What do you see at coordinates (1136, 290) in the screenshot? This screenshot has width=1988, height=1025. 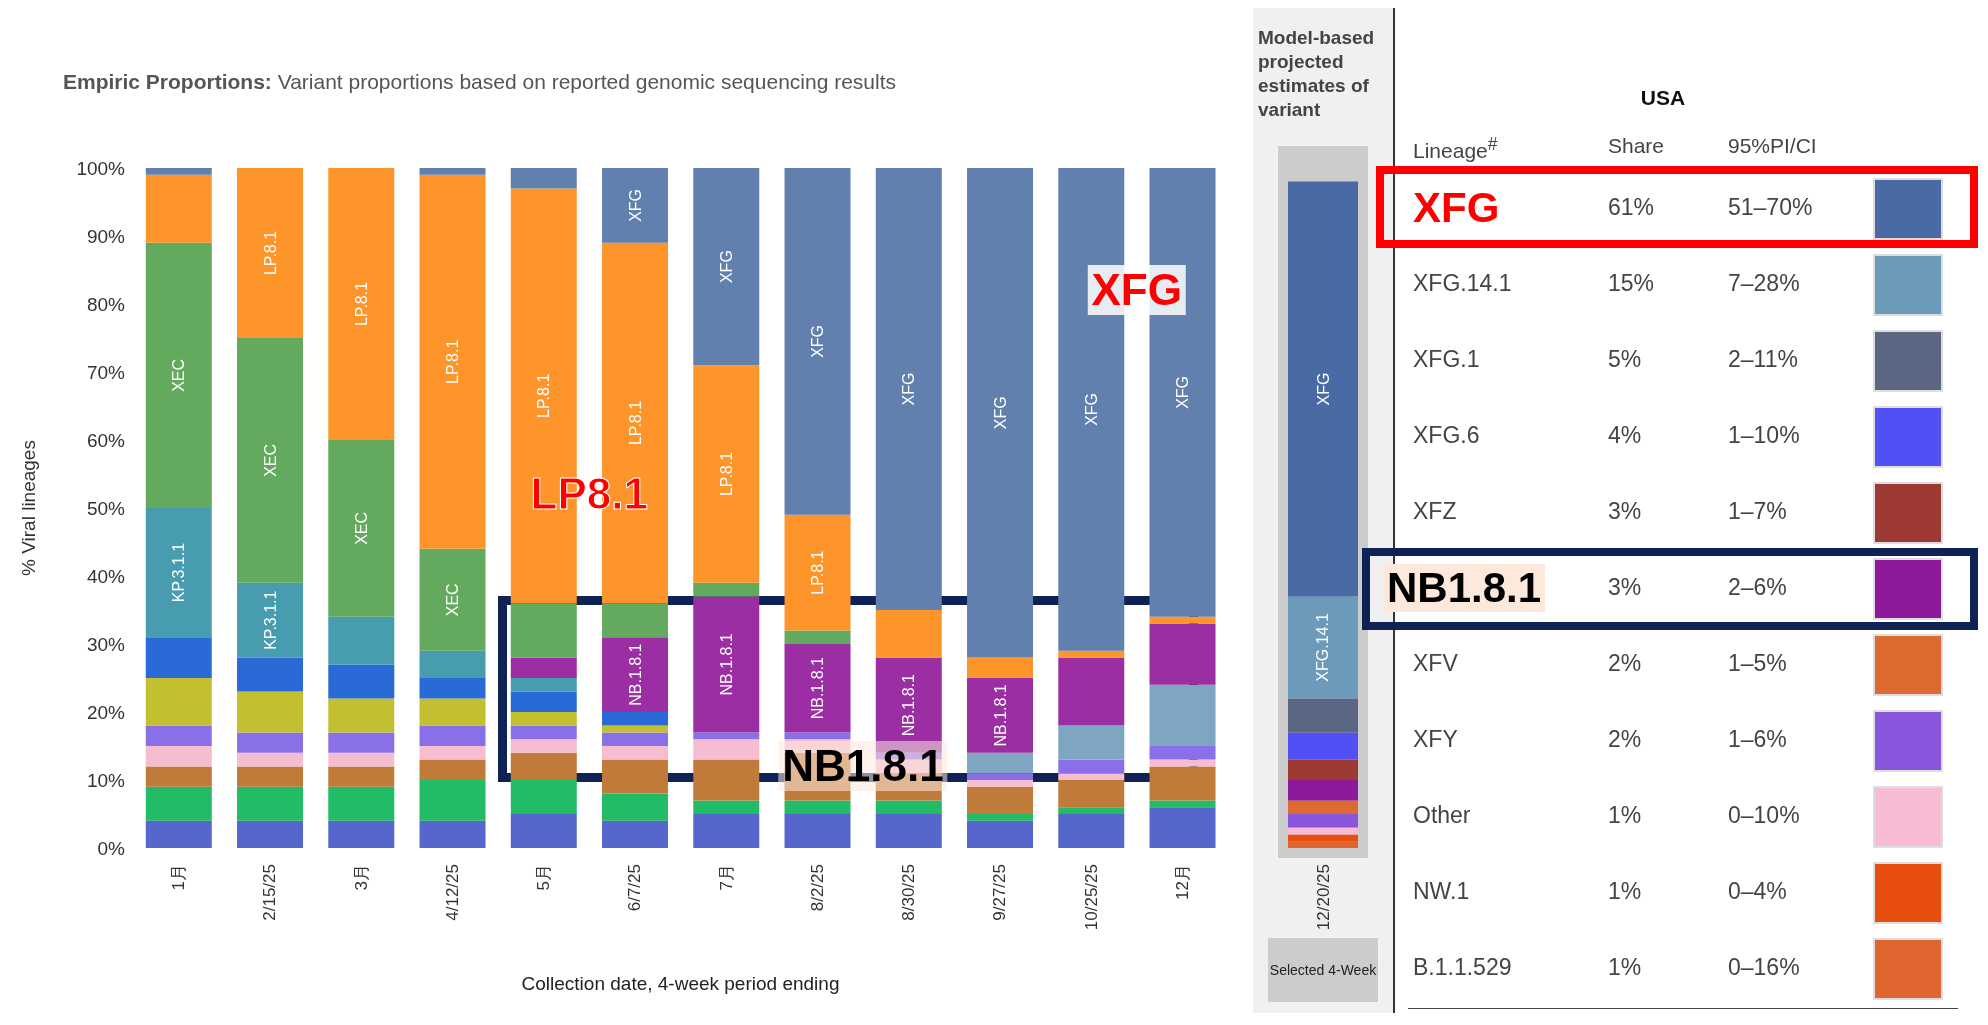 I see `annotation: XFG` at bounding box center [1136, 290].